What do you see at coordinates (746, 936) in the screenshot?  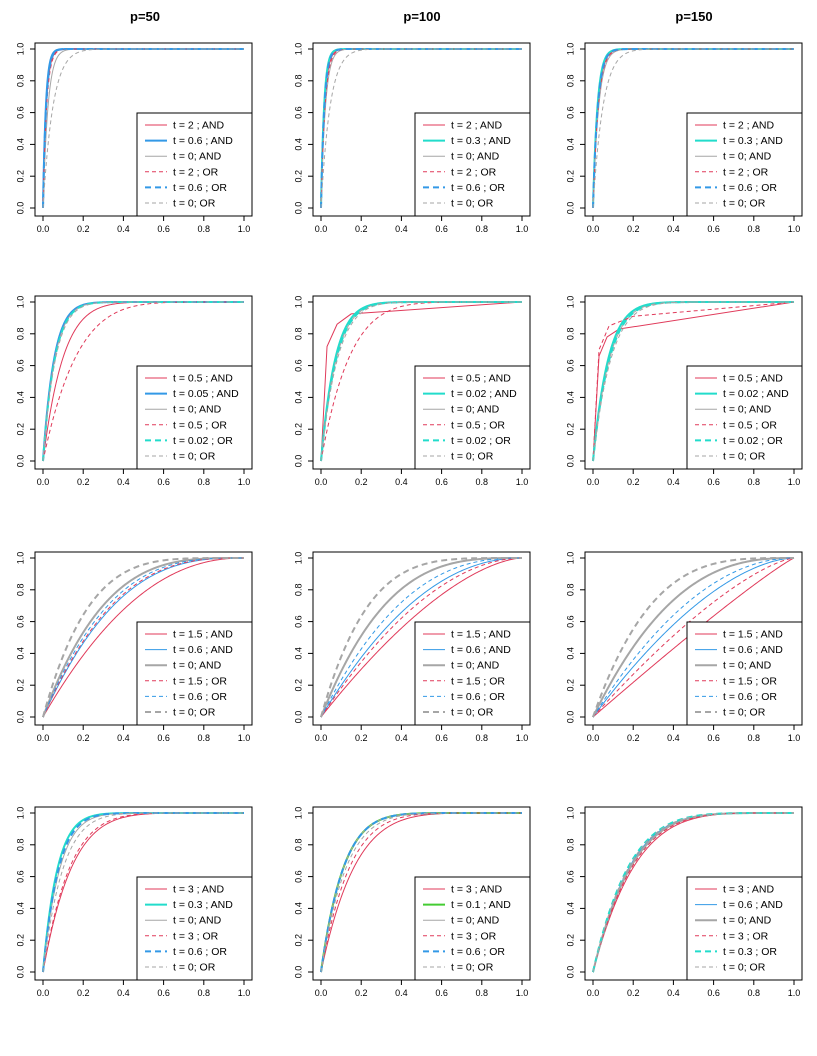 I see `legend-label-4: t = 3 ; OR` at bounding box center [746, 936].